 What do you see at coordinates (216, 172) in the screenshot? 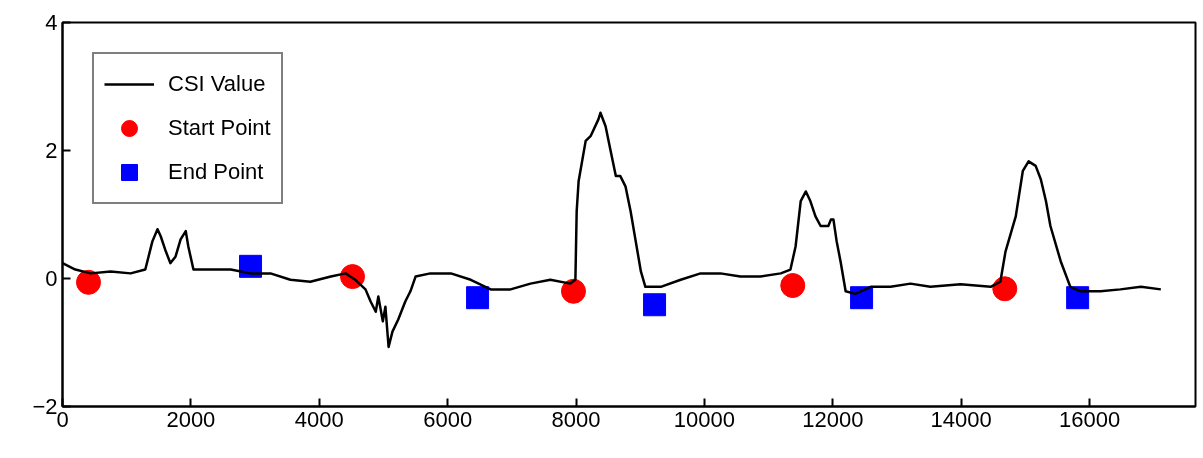
I see `legend-label: End Point` at bounding box center [216, 172].